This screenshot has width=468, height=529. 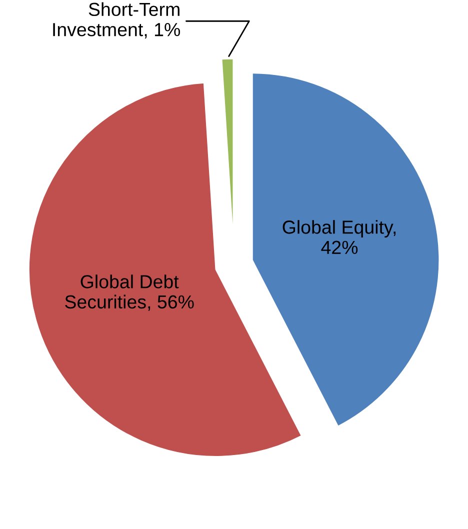 I want to click on slice-label: Short-Term Investment, 1%, so click(x=116, y=20).